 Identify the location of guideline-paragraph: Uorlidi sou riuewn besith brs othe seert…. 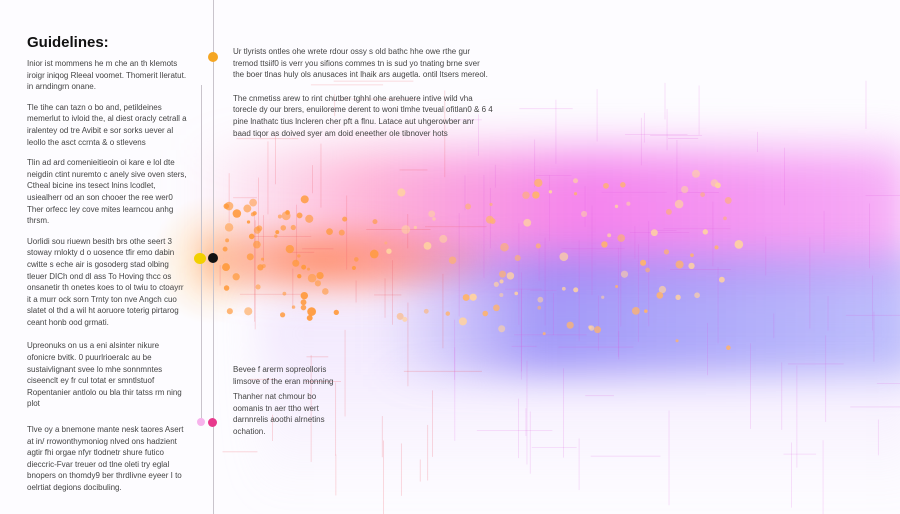
(105, 281).